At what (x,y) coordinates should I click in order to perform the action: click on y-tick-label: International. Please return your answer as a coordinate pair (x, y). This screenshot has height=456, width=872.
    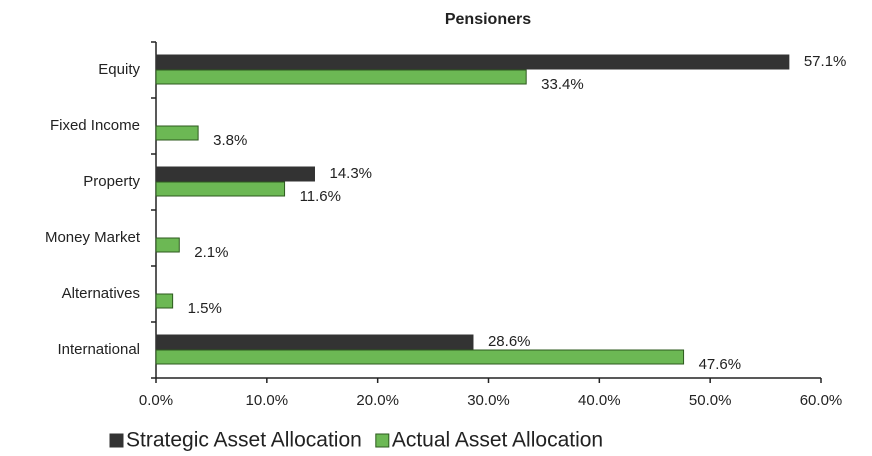
    Looking at the image, I should click on (98, 349).